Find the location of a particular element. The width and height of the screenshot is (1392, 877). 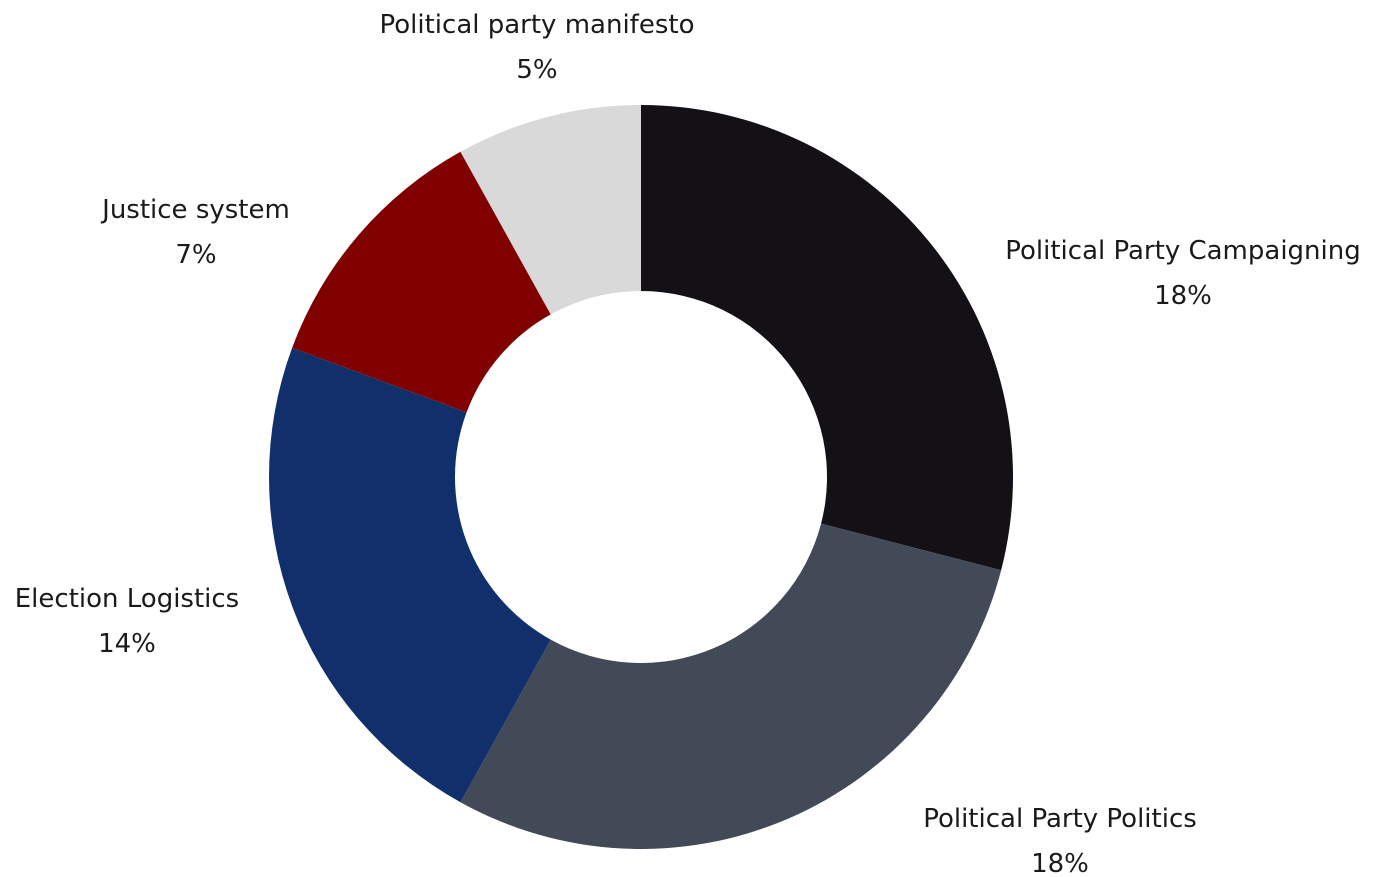

slice-political-party-campaigning is located at coordinates (827, 338).